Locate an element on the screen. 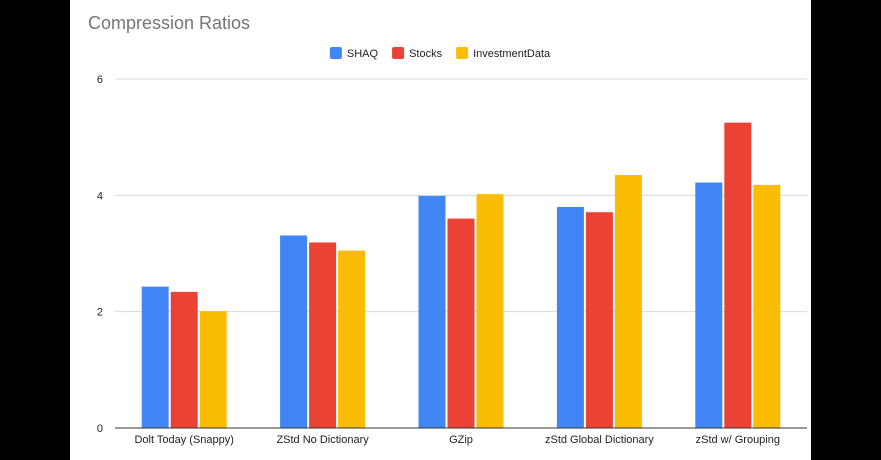  legend-label-stocks: Stocks is located at coordinates (426, 54).